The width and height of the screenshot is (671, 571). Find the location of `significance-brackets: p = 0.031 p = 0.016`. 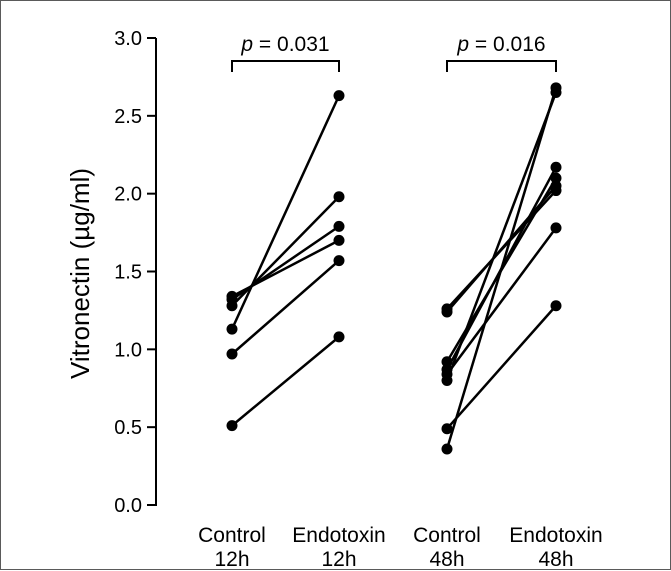

significance-brackets: p = 0.031 p = 0.016 is located at coordinates (394, 52).